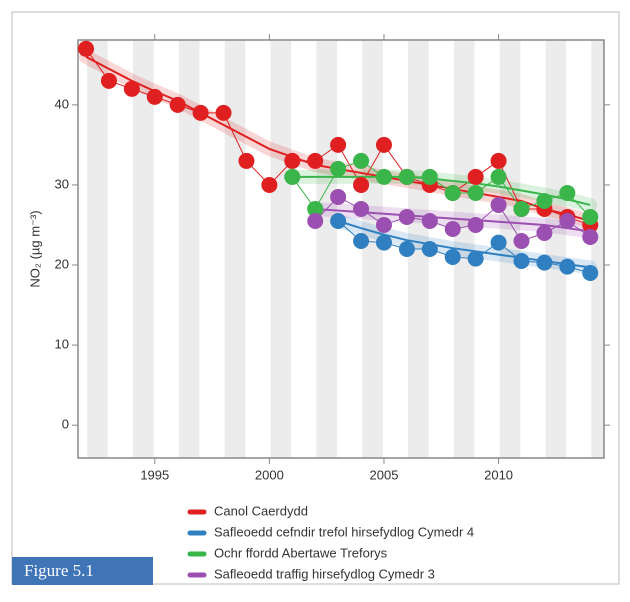 This screenshot has height=602, width=630. Describe the element at coordinates (62, 183) in the screenshot. I see `y-tick-label: 30` at that location.